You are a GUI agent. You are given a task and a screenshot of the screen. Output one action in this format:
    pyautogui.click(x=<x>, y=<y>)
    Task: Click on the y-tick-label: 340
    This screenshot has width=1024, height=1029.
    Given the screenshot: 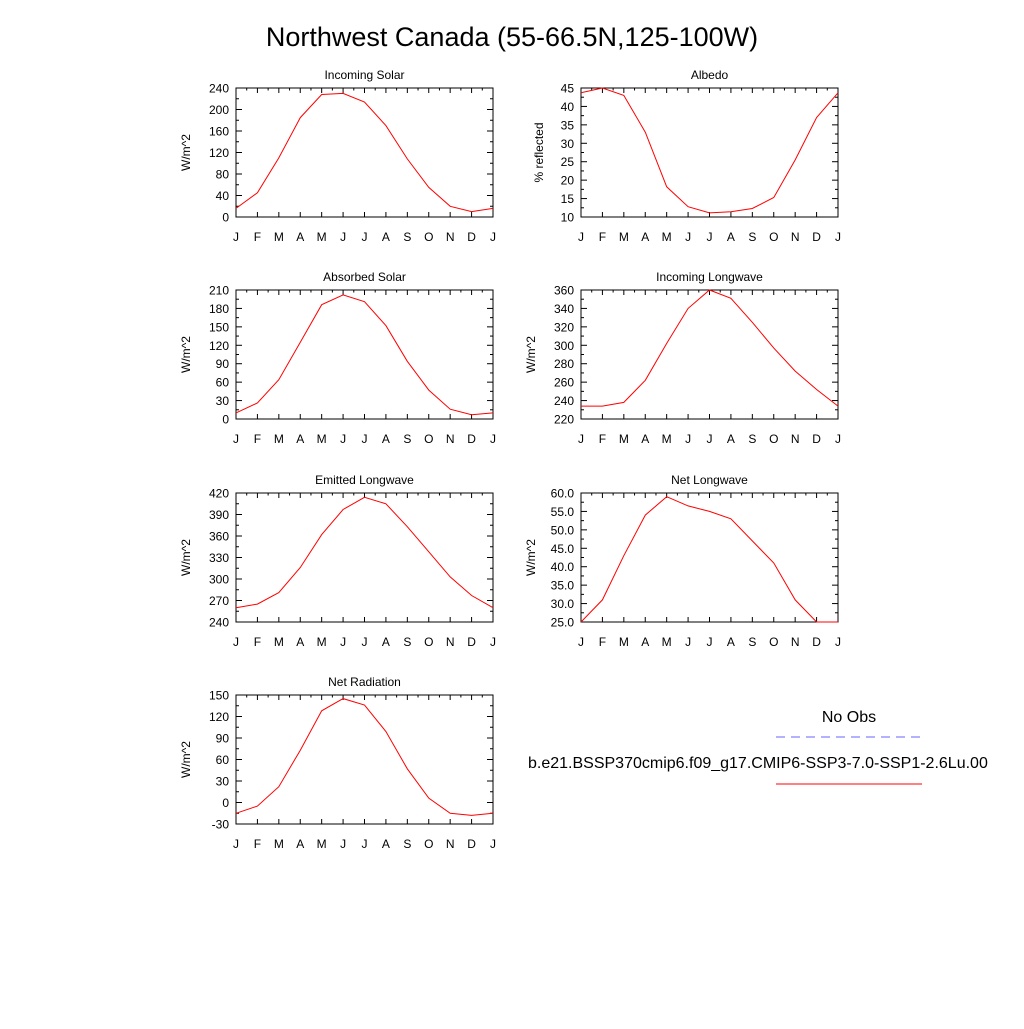 What is the action you would take?
    pyautogui.click(x=564, y=309)
    